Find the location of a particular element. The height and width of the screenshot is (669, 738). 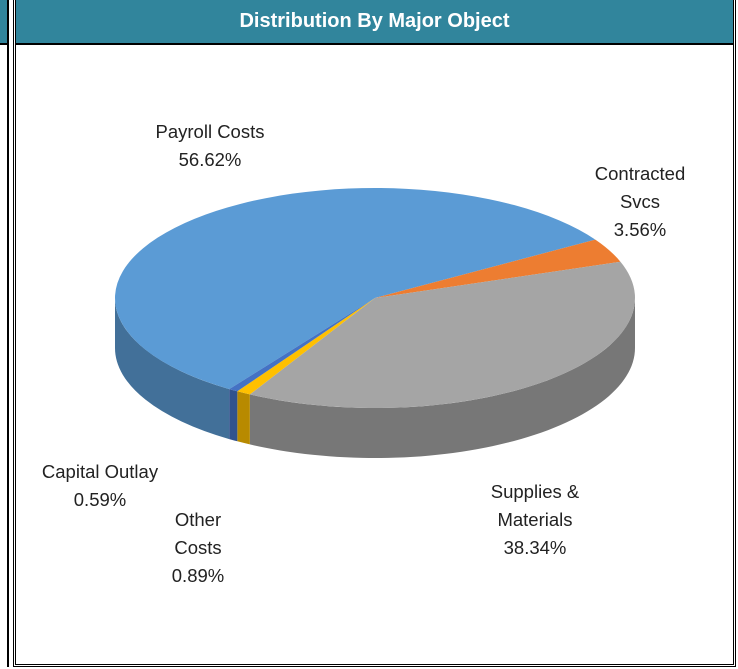

chart-title: Distribution By Major Object is located at coordinates (374, 22).